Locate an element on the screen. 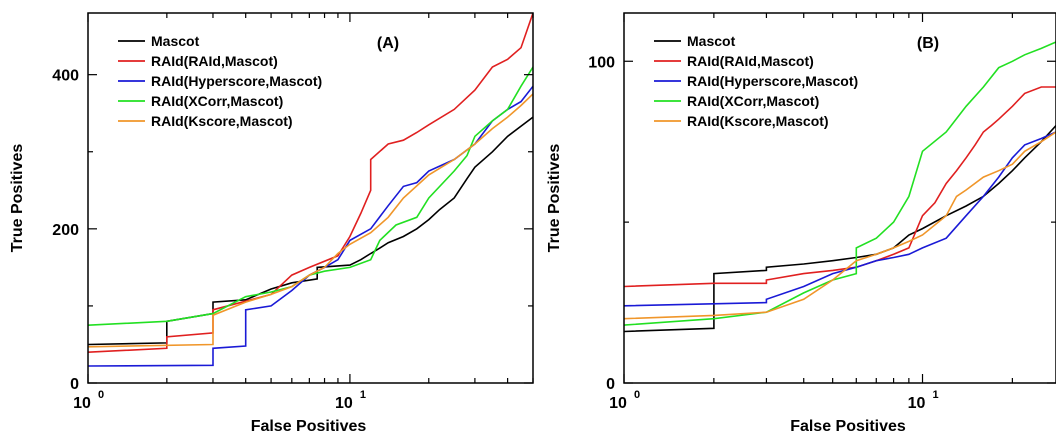 The height and width of the screenshot is (437, 1056). panel-label: (B) is located at coordinates (928, 43).